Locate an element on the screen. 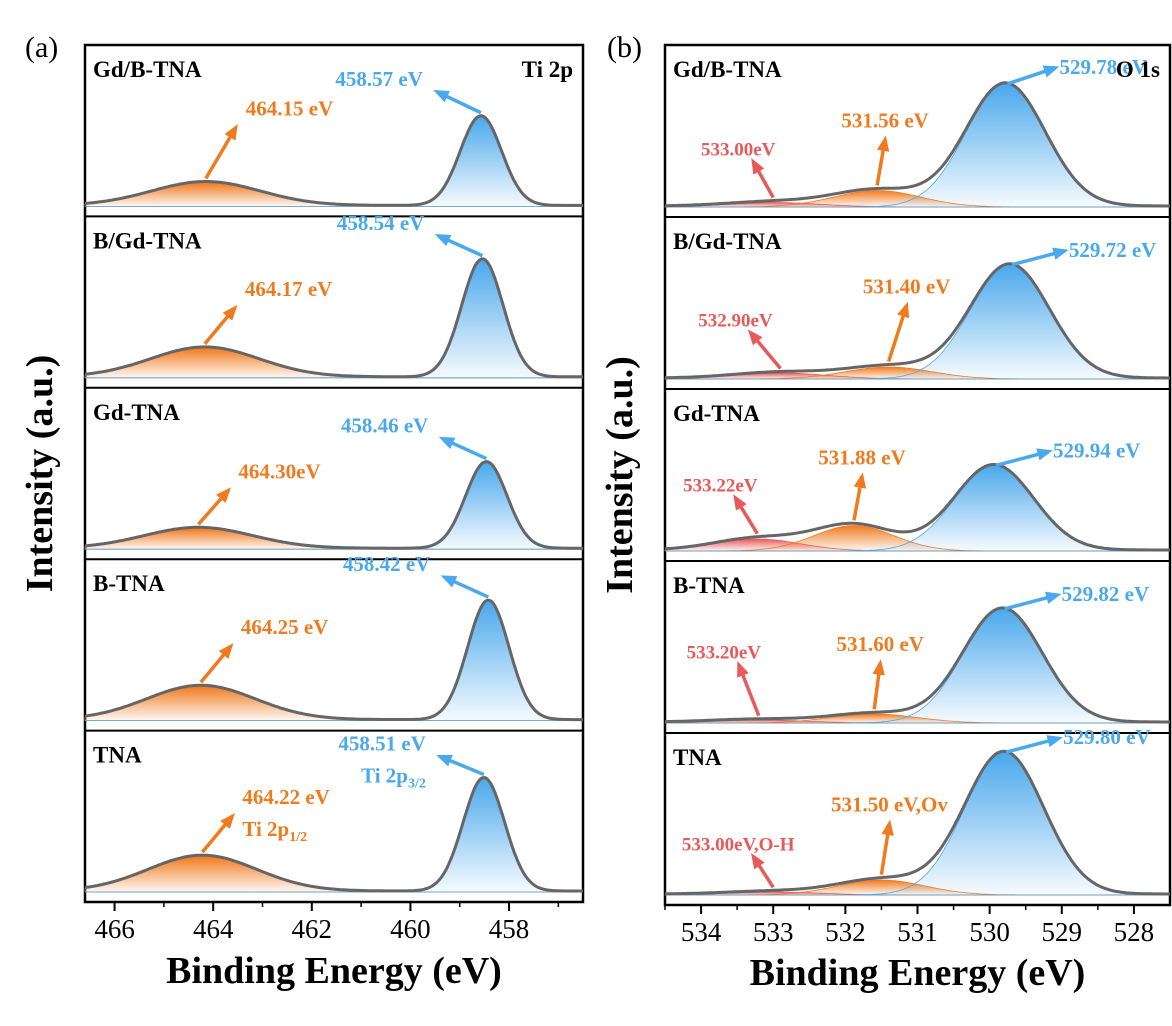 The width and height of the screenshot is (1172, 1026). peak-label: 529.78 eV is located at coordinates (1104, 67).